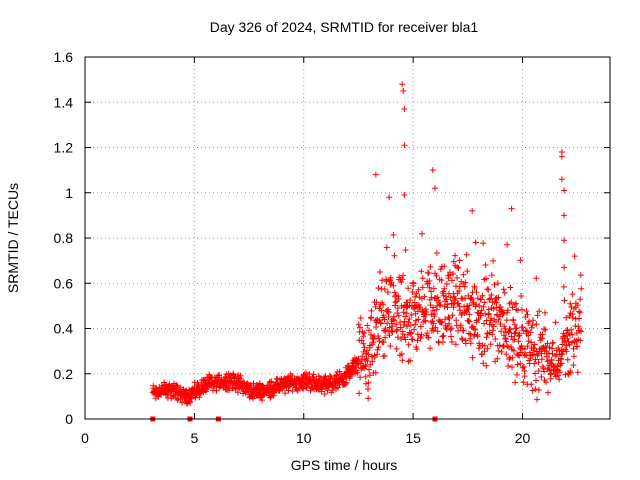 The image size is (640, 480). I want to click on y-tick-label: 0.4, so click(64, 329).